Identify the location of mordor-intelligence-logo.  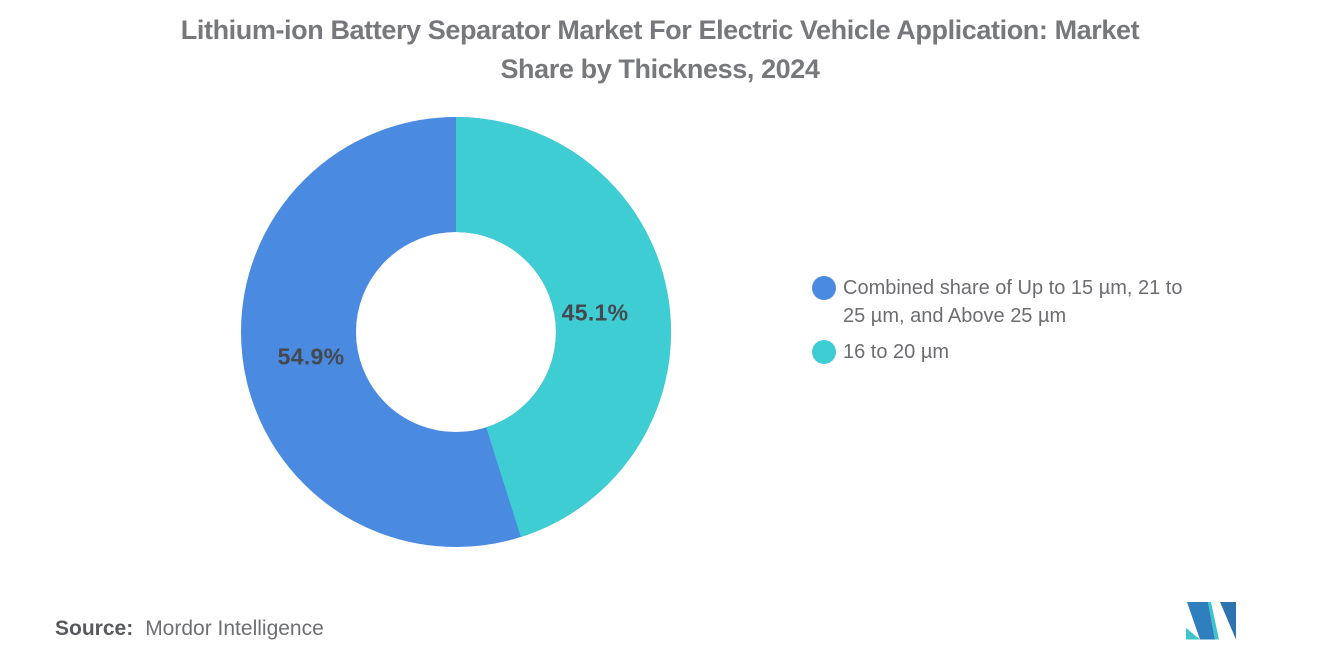
(1211, 621).